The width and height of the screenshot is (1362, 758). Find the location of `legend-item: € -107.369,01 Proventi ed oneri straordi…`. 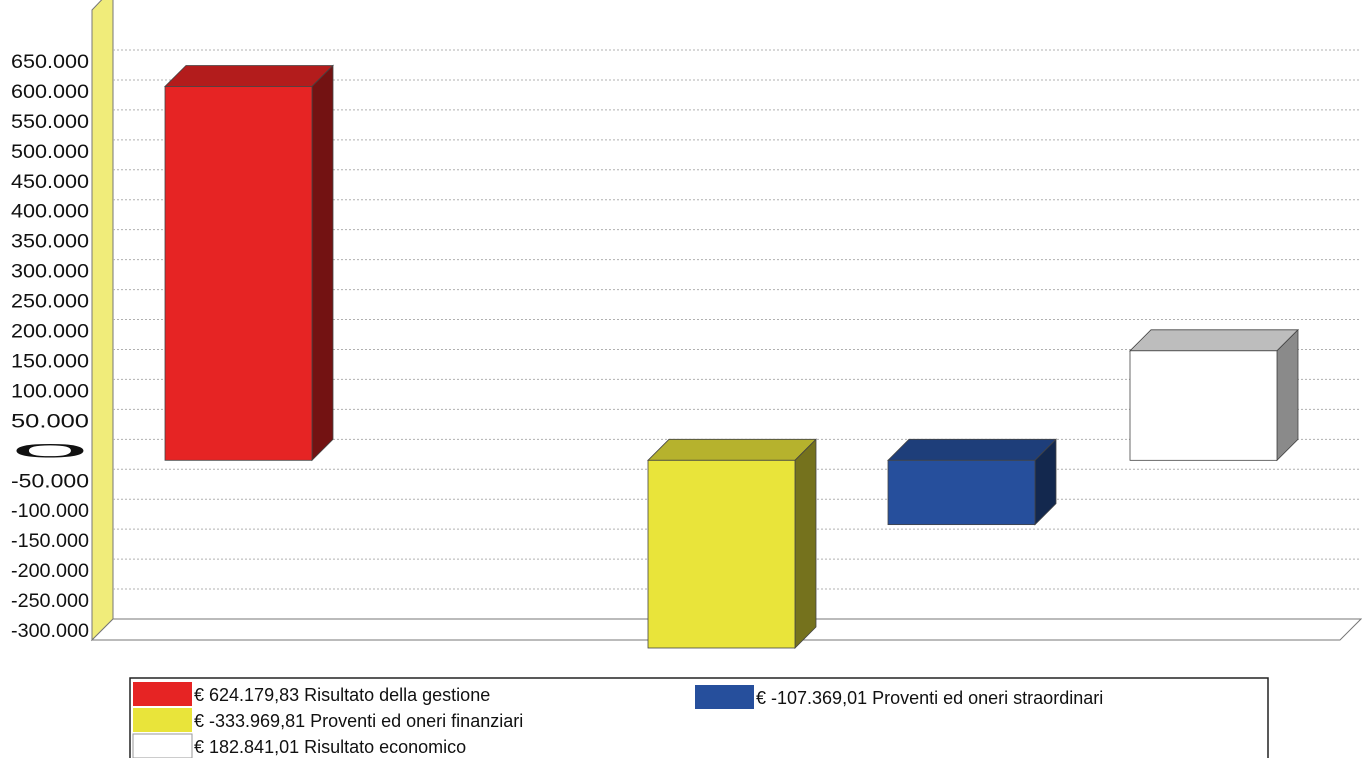

legend-item: € -107.369,01 Proventi ed oneri straordi… is located at coordinates (899, 697).